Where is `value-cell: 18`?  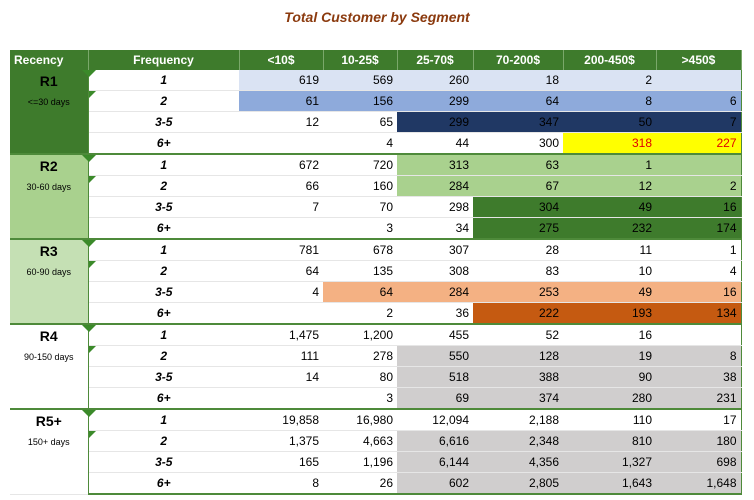
value-cell: 18 is located at coordinates (518, 80).